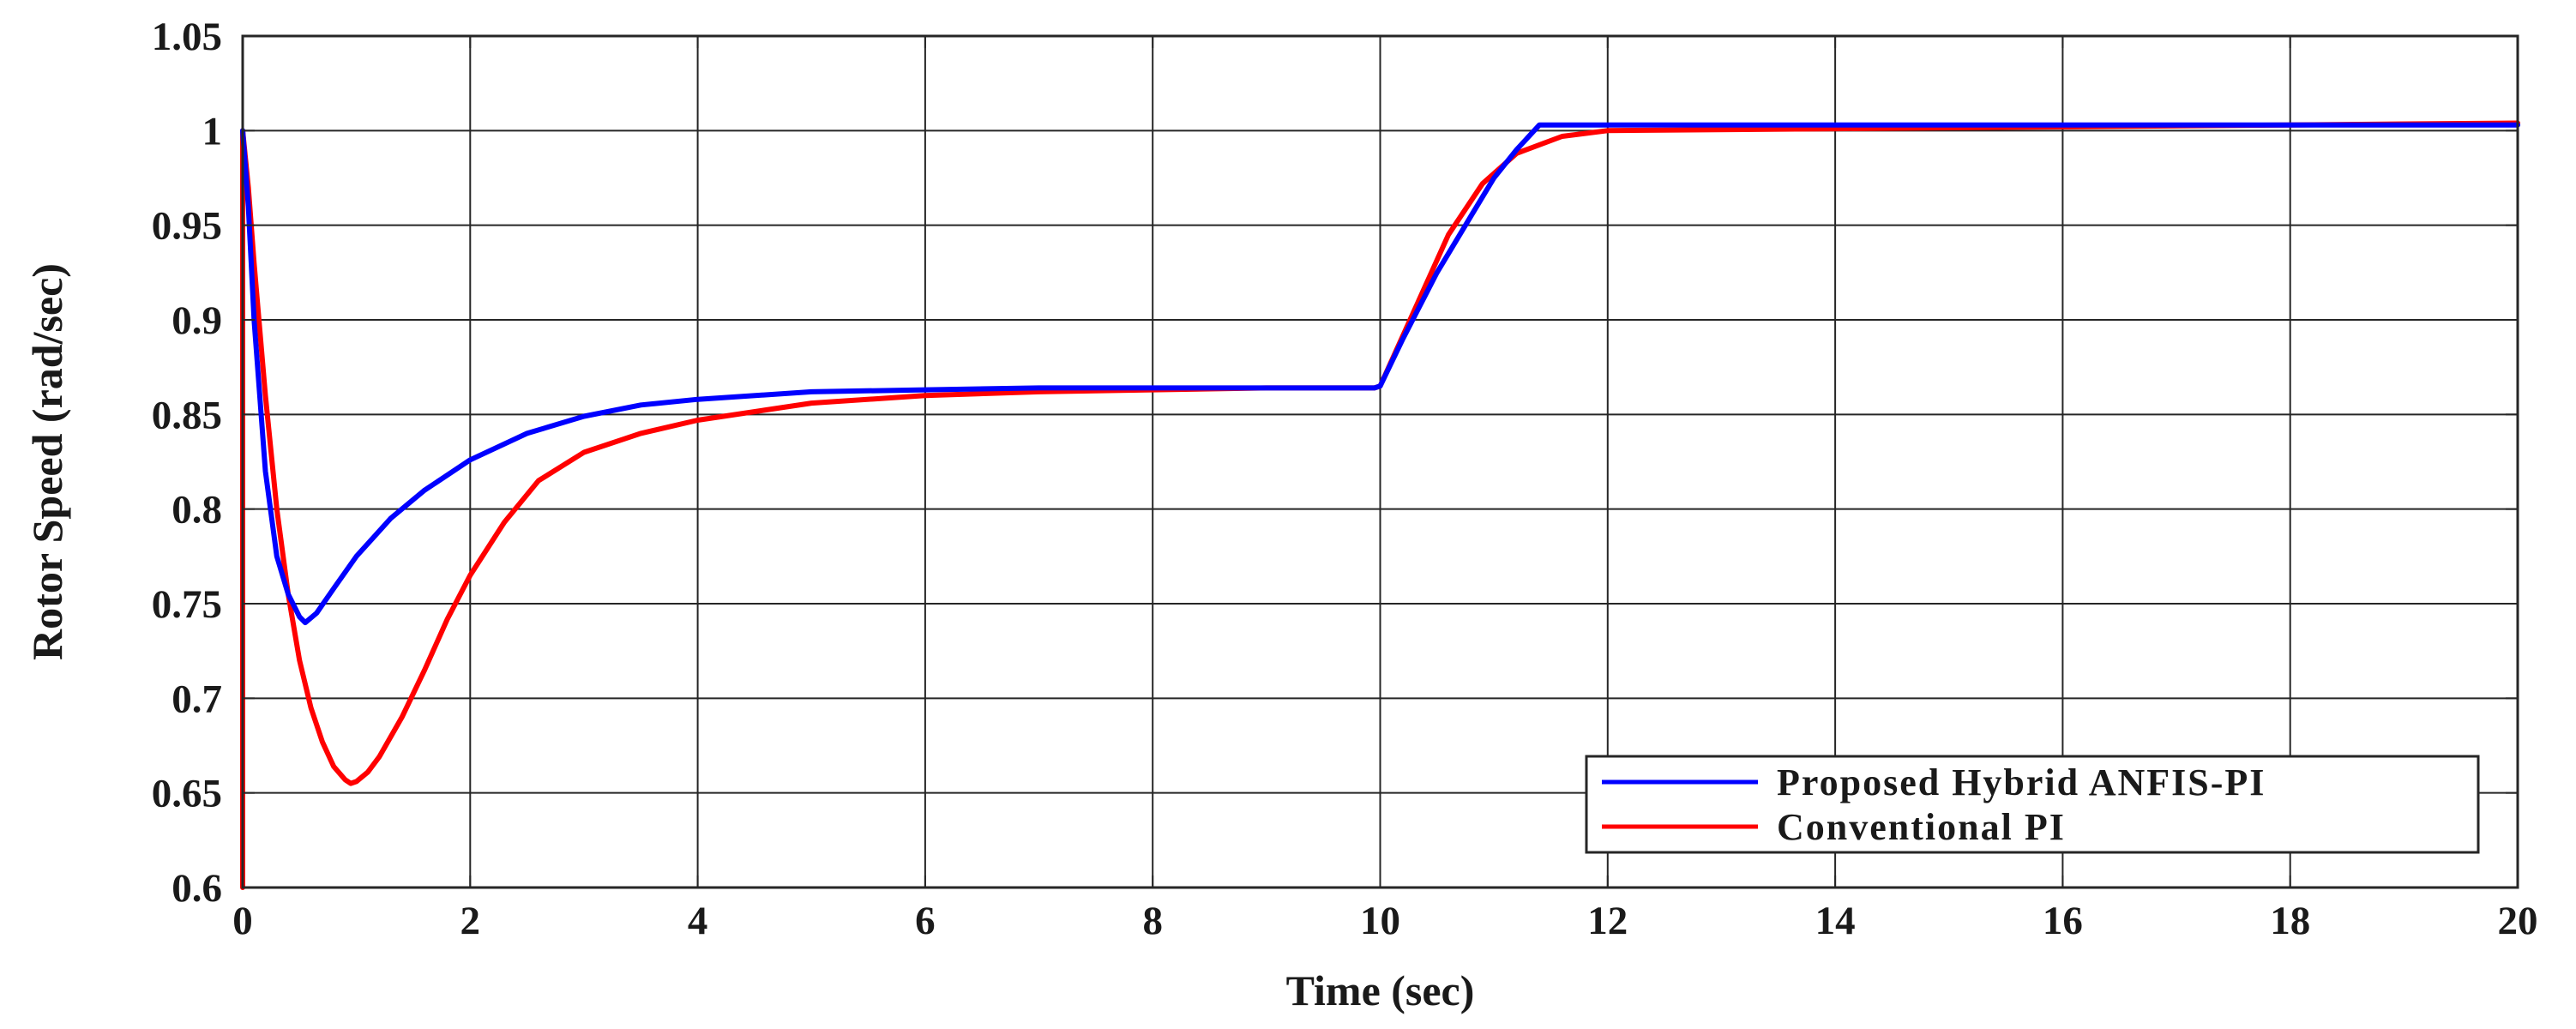 The width and height of the screenshot is (2576, 1029). Describe the element at coordinates (1380, 921) in the screenshot. I see `x-tick-label: 10` at that location.